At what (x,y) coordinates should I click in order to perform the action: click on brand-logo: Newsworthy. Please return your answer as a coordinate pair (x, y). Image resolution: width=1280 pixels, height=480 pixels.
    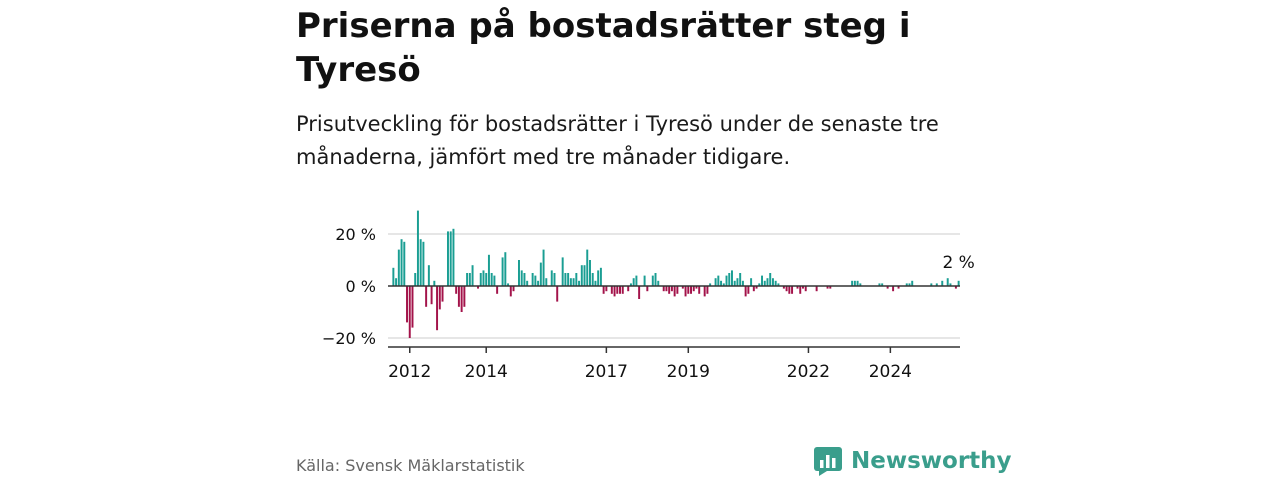
    Looking at the image, I should click on (912, 461).